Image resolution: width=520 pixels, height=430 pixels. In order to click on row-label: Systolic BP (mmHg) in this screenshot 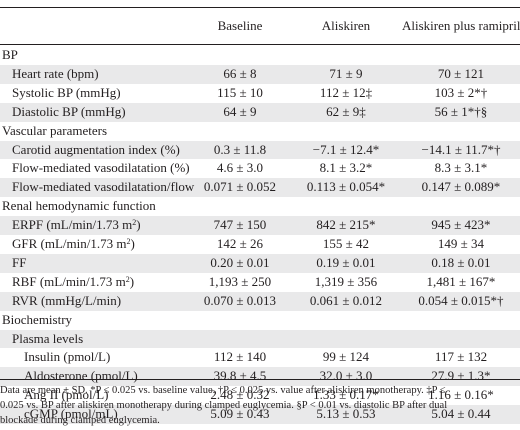, I will do `click(66, 93)`.